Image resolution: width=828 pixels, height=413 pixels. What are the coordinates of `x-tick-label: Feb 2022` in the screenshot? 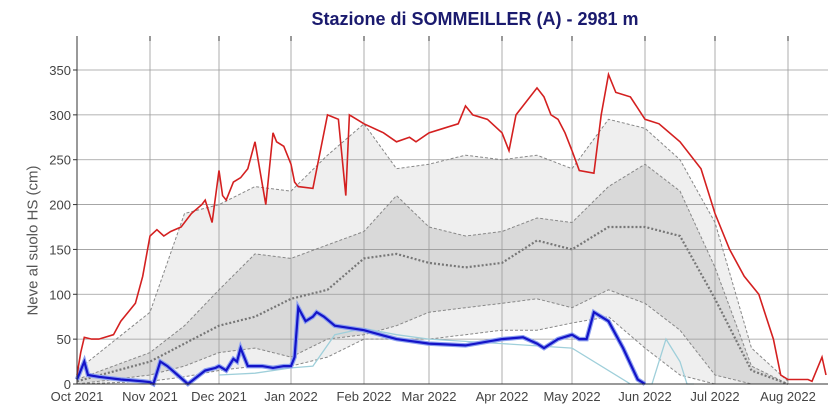 It's located at (364, 396).